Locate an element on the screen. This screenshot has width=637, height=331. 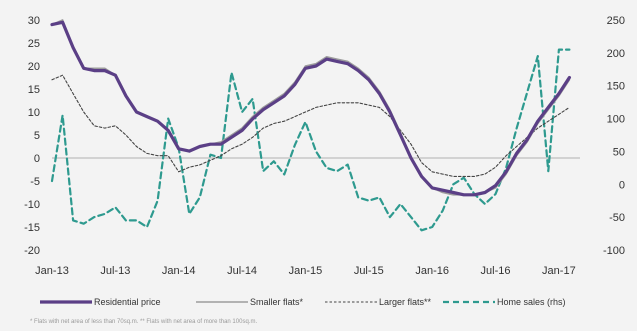
y-left-tick-label: -5 is located at coordinates (35, 182).